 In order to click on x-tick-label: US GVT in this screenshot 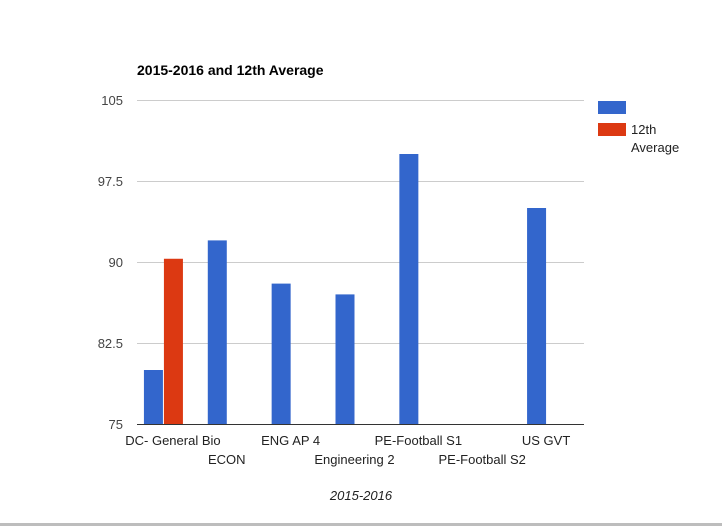, I will do `click(546, 440)`.